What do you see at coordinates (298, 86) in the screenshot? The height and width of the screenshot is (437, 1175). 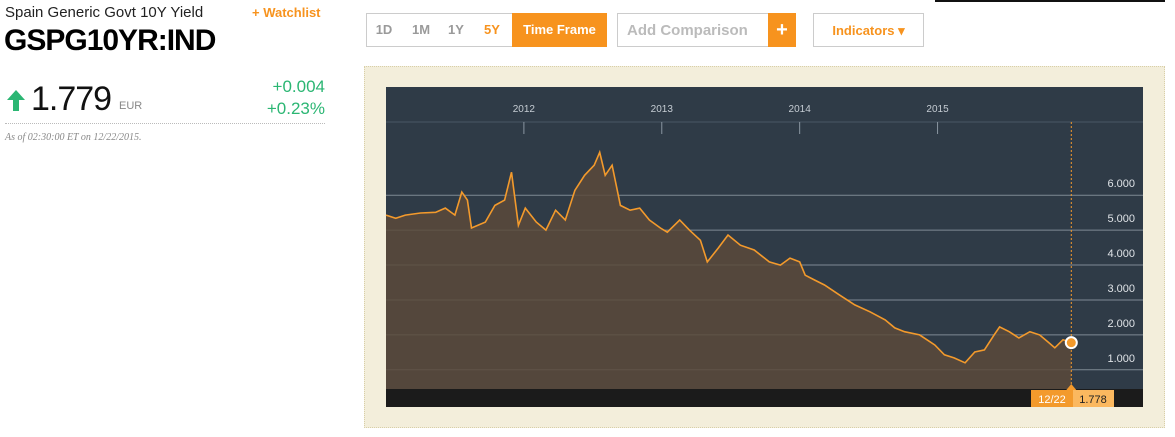 I see `change: +0.004` at bounding box center [298, 86].